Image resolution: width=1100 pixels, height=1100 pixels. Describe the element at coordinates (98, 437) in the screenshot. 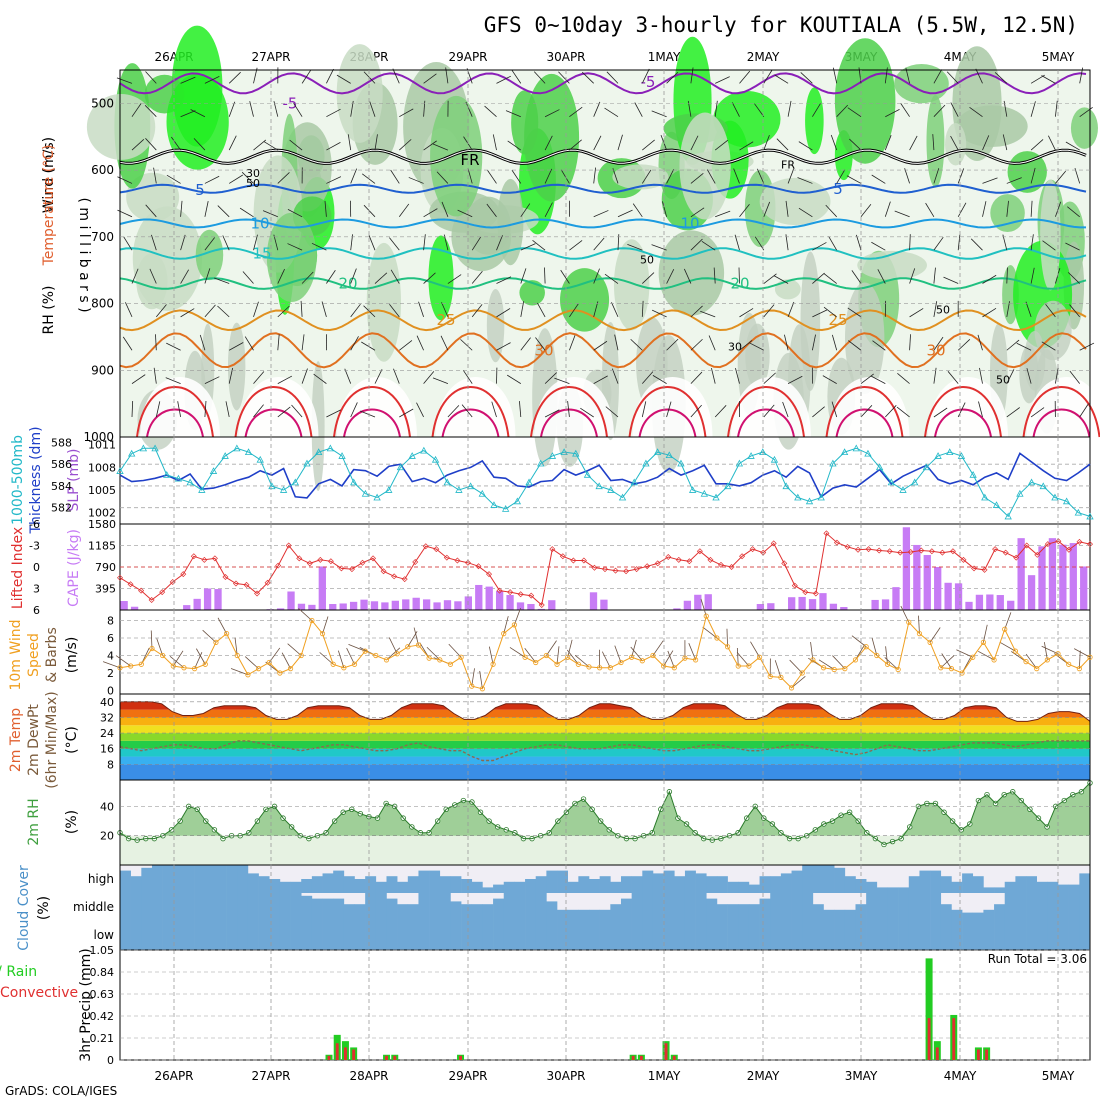

I see `upper-ytick: 1000` at that location.